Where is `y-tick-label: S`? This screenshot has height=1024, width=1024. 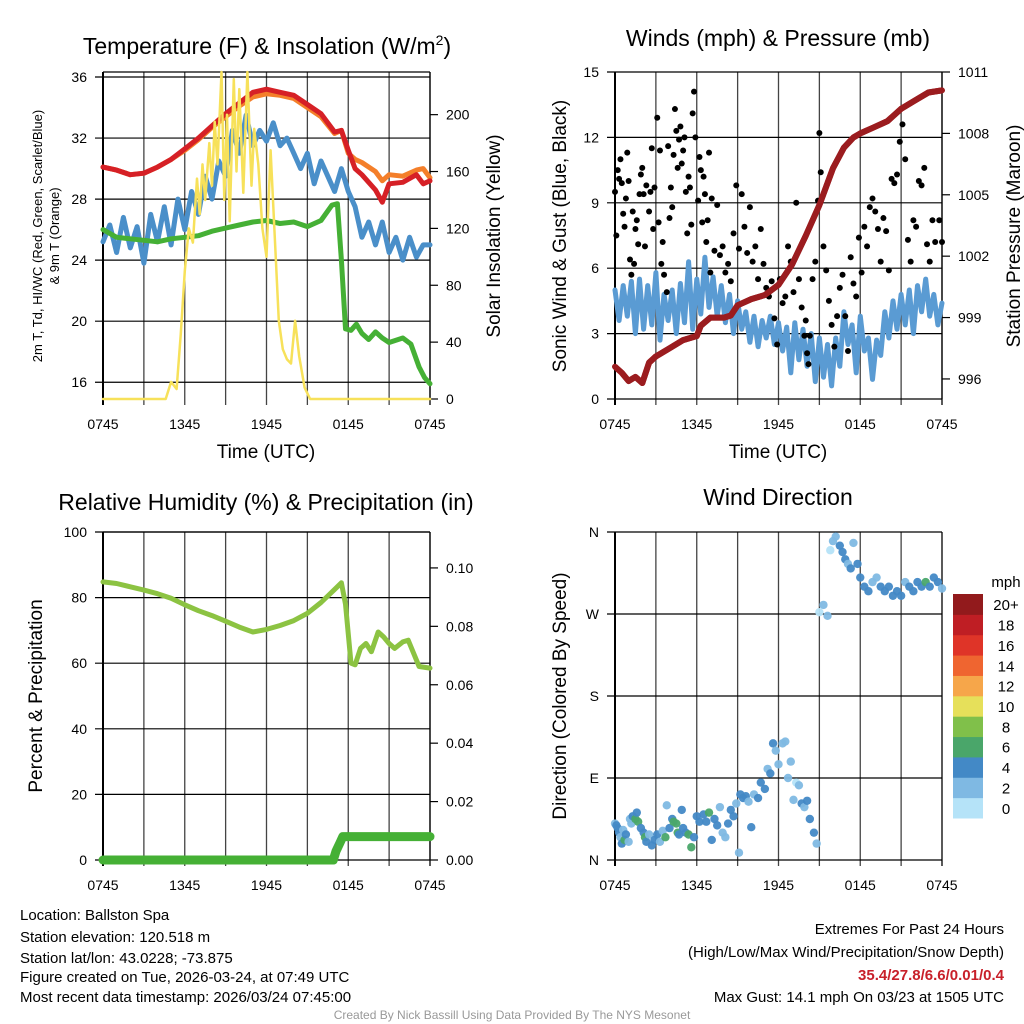
y-tick-label: S is located at coordinates (594, 696).